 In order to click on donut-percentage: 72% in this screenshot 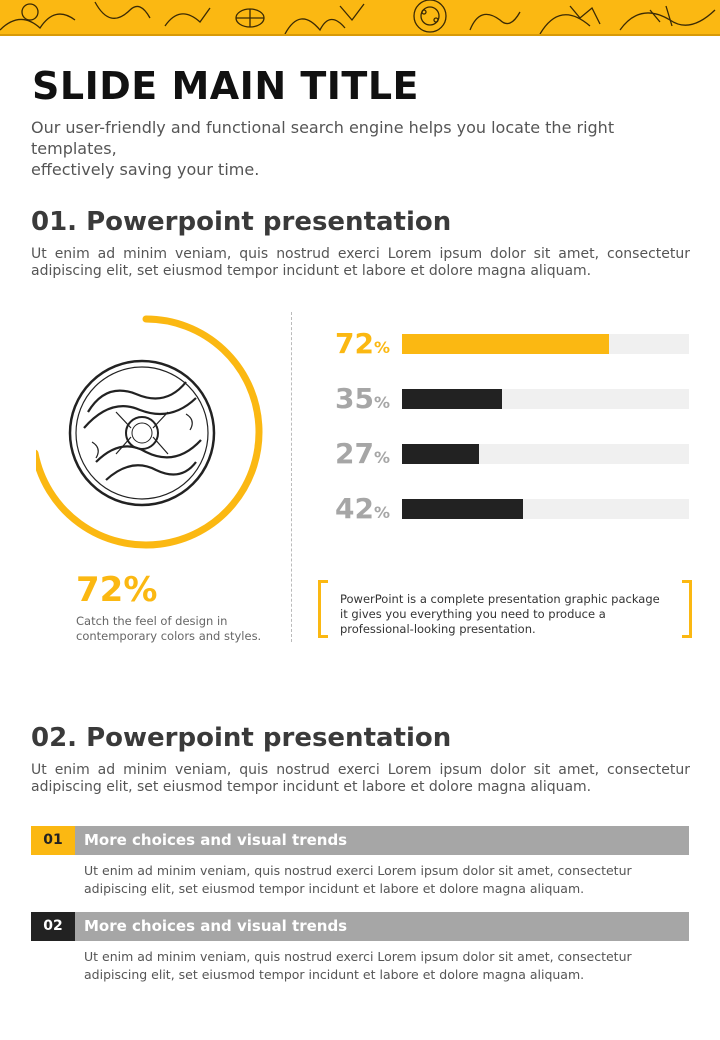, I will do `click(117, 590)`.